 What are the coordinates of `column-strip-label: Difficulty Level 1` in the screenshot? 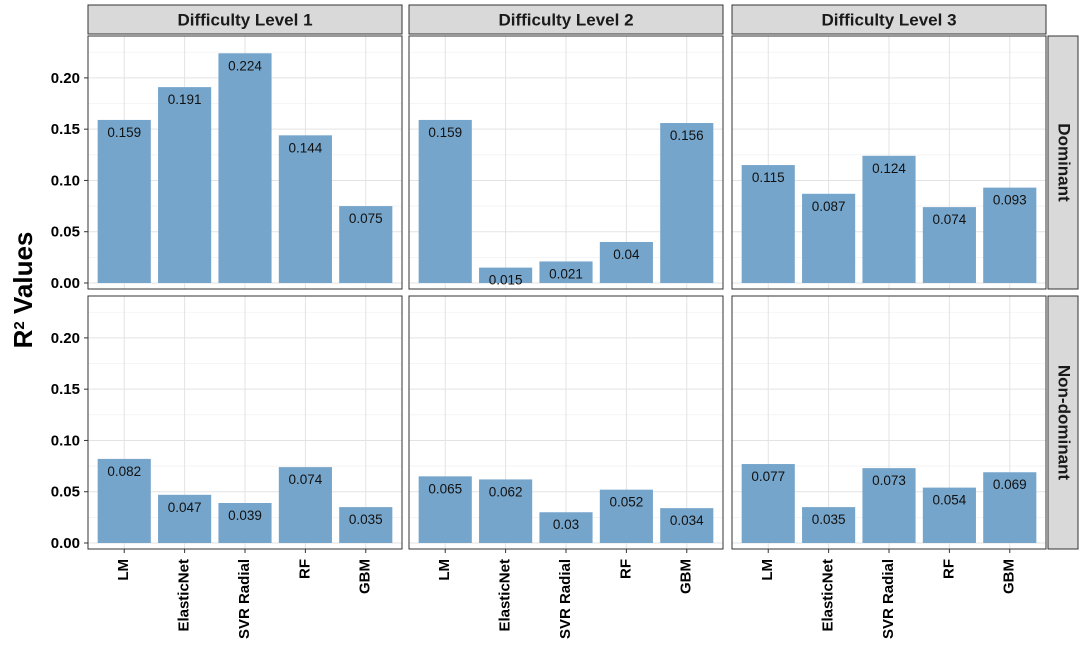 It's located at (244, 20).